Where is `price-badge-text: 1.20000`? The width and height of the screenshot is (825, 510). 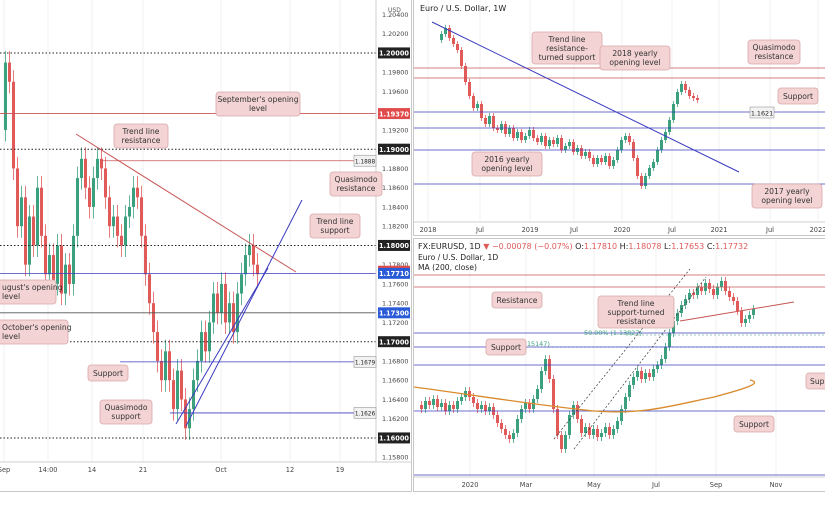 price-badge-text: 1.20000 is located at coordinates (394, 54).